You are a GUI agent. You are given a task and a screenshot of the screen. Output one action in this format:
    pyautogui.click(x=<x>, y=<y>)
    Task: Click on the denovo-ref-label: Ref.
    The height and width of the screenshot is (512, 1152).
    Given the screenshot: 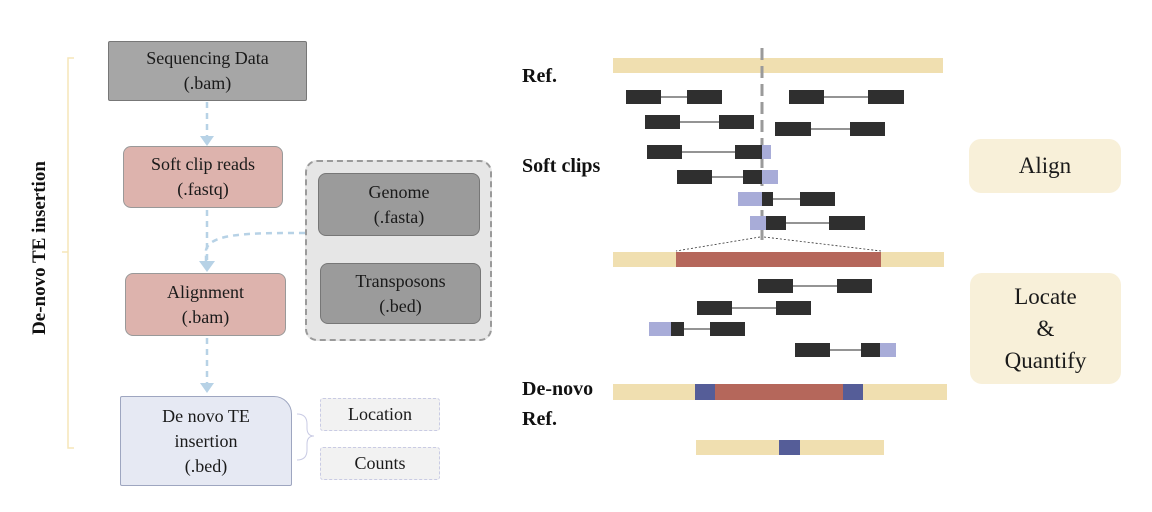 What is the action you would take?
    pyautogui.click(x=539, y=419)
    